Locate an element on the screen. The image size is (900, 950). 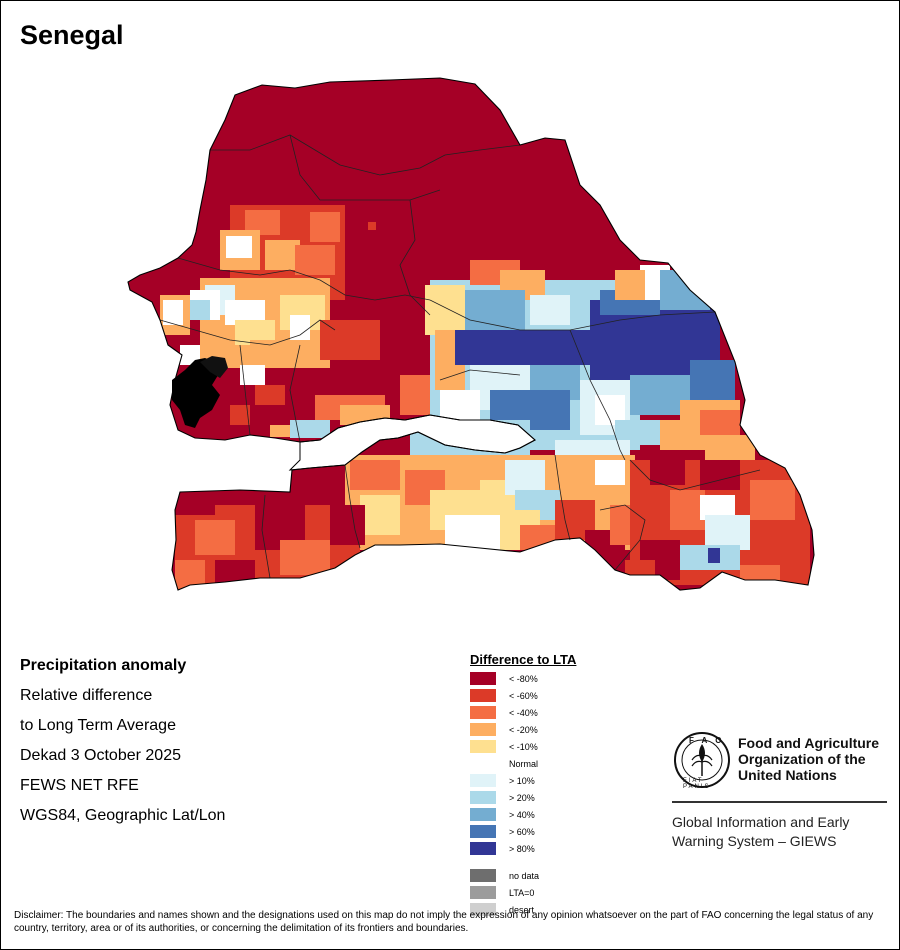
legend-item: no data is located at coordinates (504, 875).